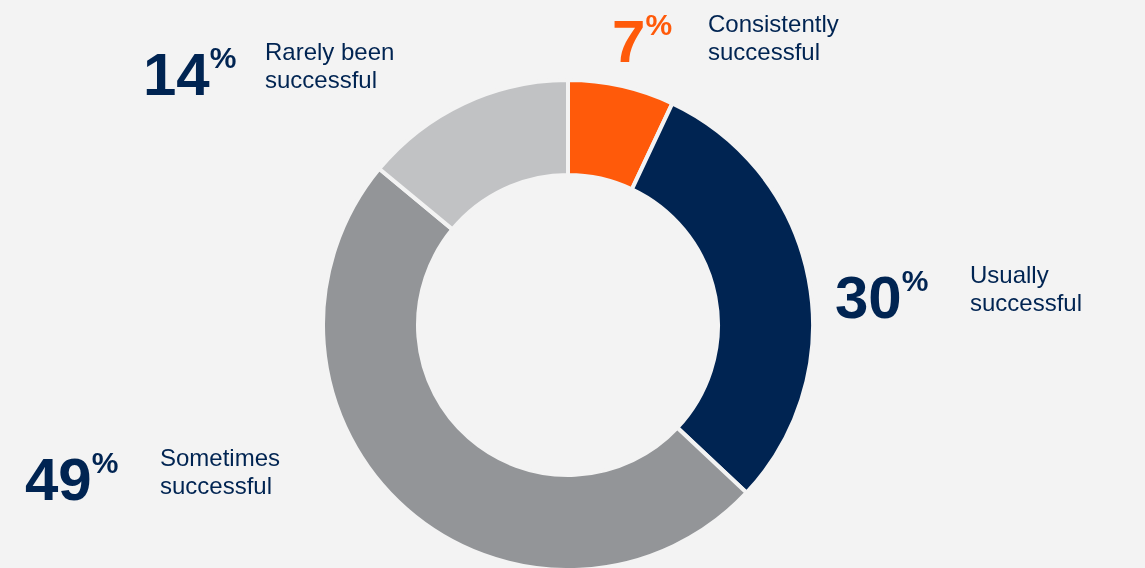  What do you see at coordinates (220, 471) in the screenshot?
I see `slice-label: Sometimes successful` at bounding box center [220, 471].